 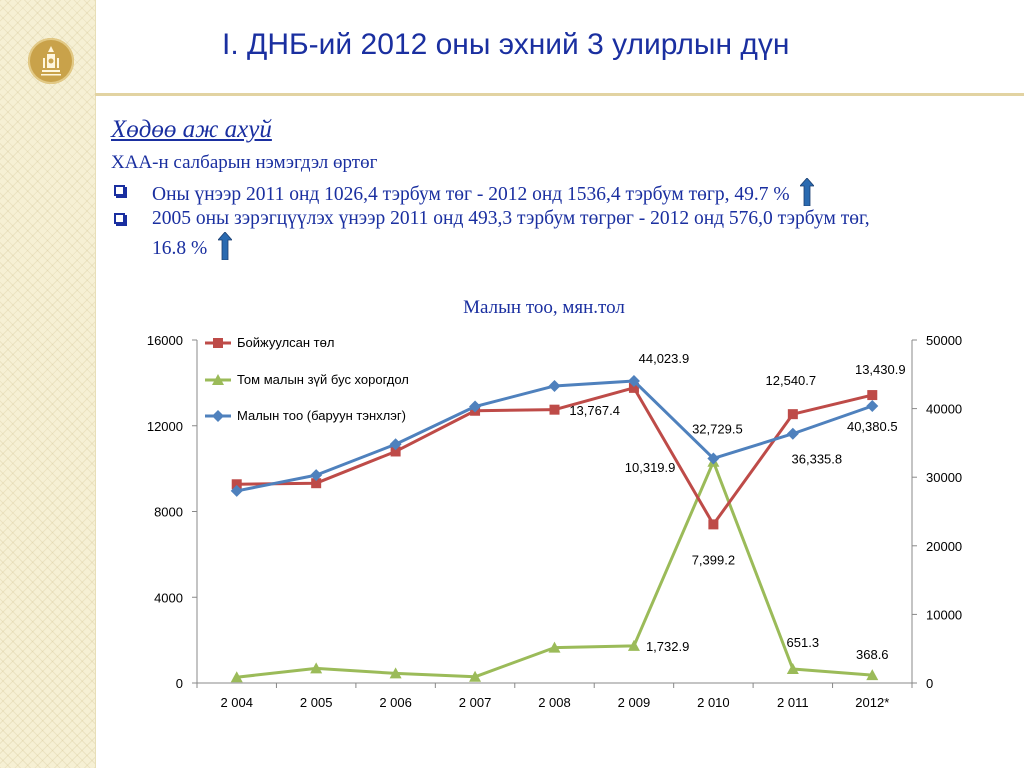 What do you see at coordinates (323, 379) in the screenshot?
I see `legend-label: Том малын зүй бус хорогдол` at bounding box center [323, 379].